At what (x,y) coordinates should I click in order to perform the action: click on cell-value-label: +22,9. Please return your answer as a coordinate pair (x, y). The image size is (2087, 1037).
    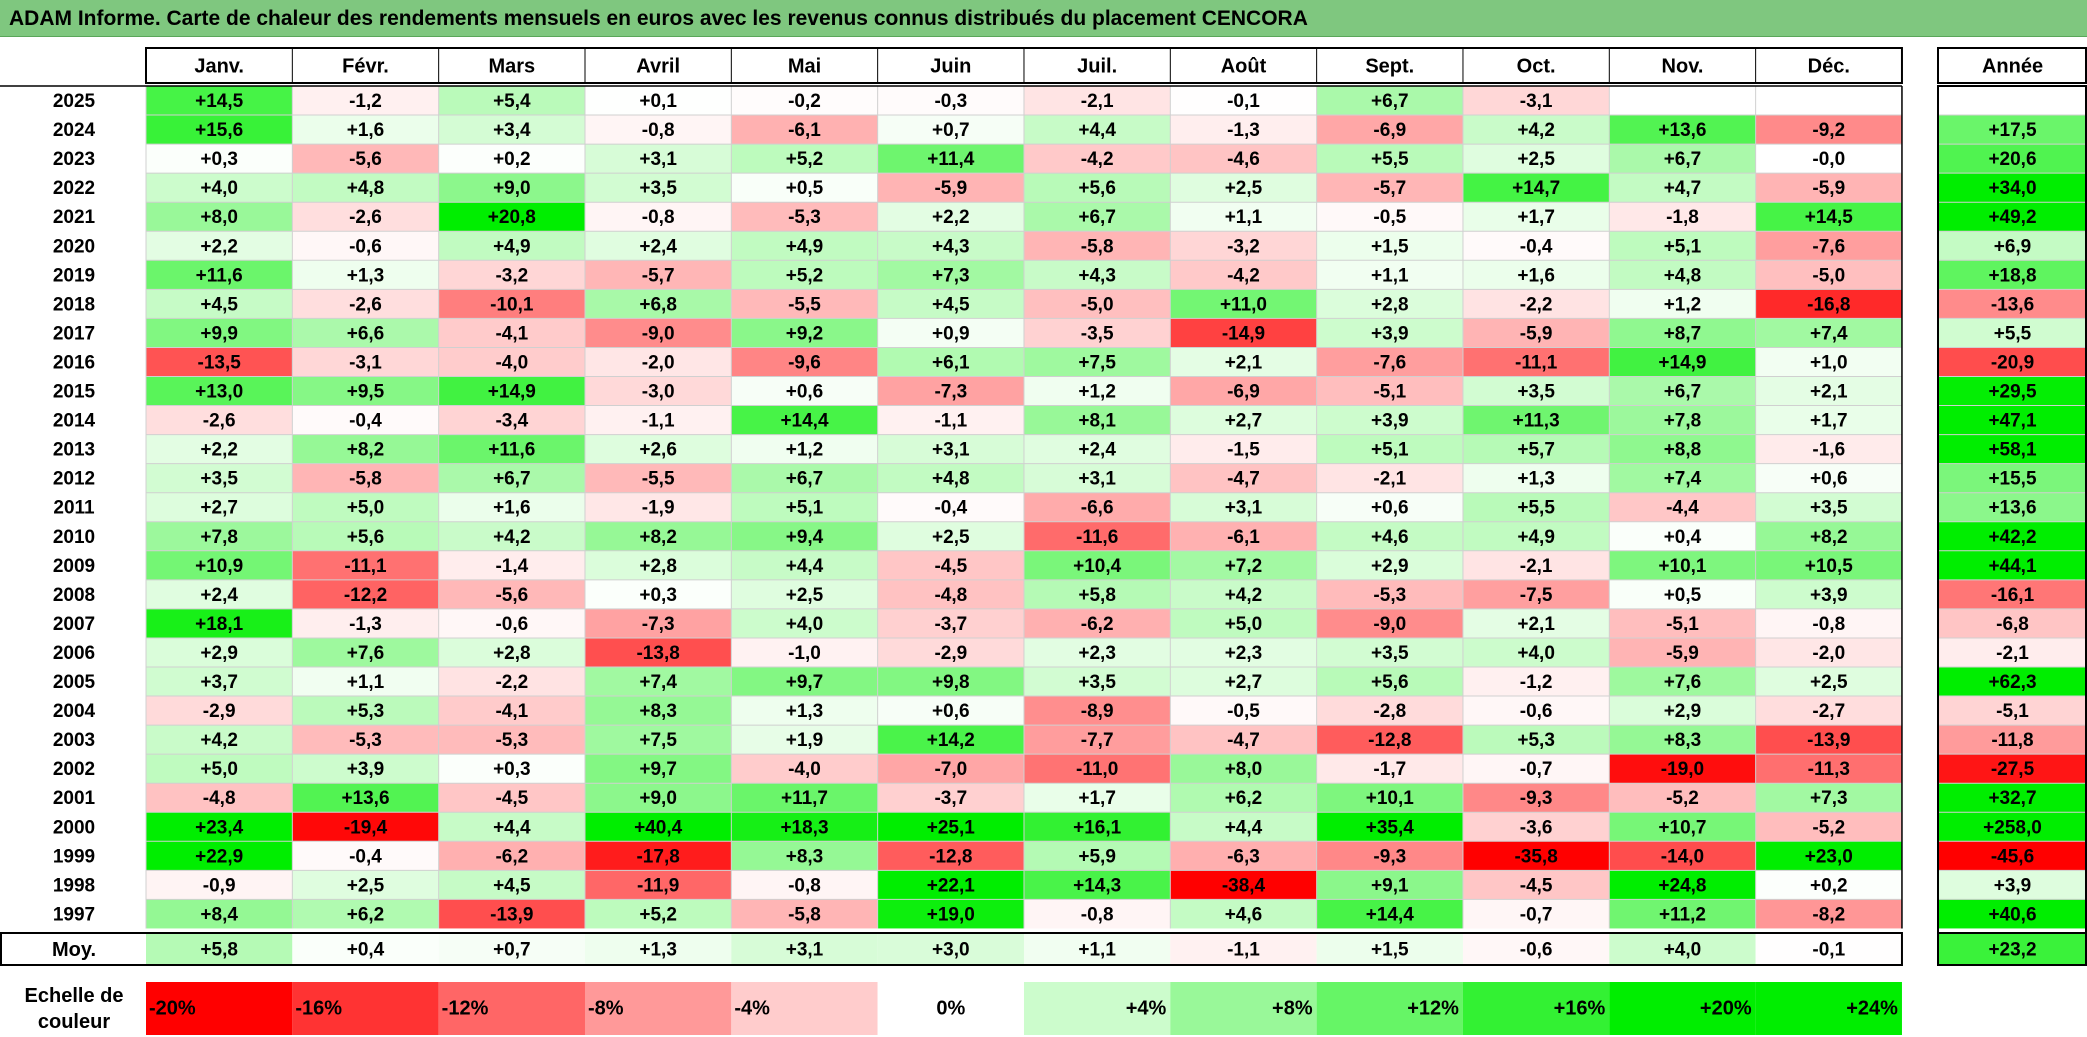
    Looking at the image, I should click on (219, 856).